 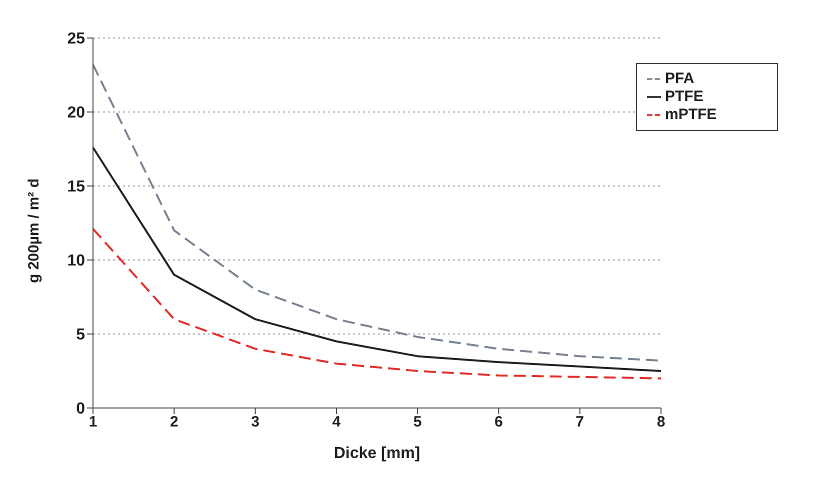 What do you see at coordinates (174, 422) in the screenshot?
I see `x-tick-label: 2` at bounding box center [174, 422].